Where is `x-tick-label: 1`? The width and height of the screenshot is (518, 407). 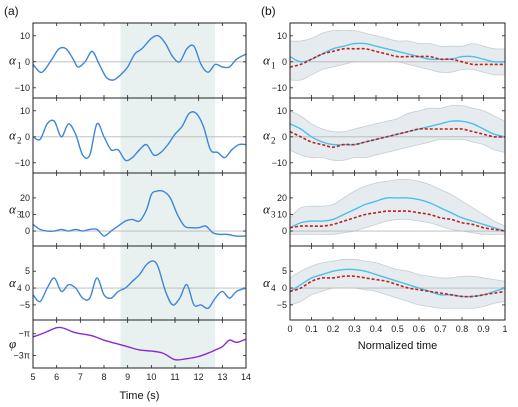
x-tick-label: 1 is located at coordinates (504, 329).